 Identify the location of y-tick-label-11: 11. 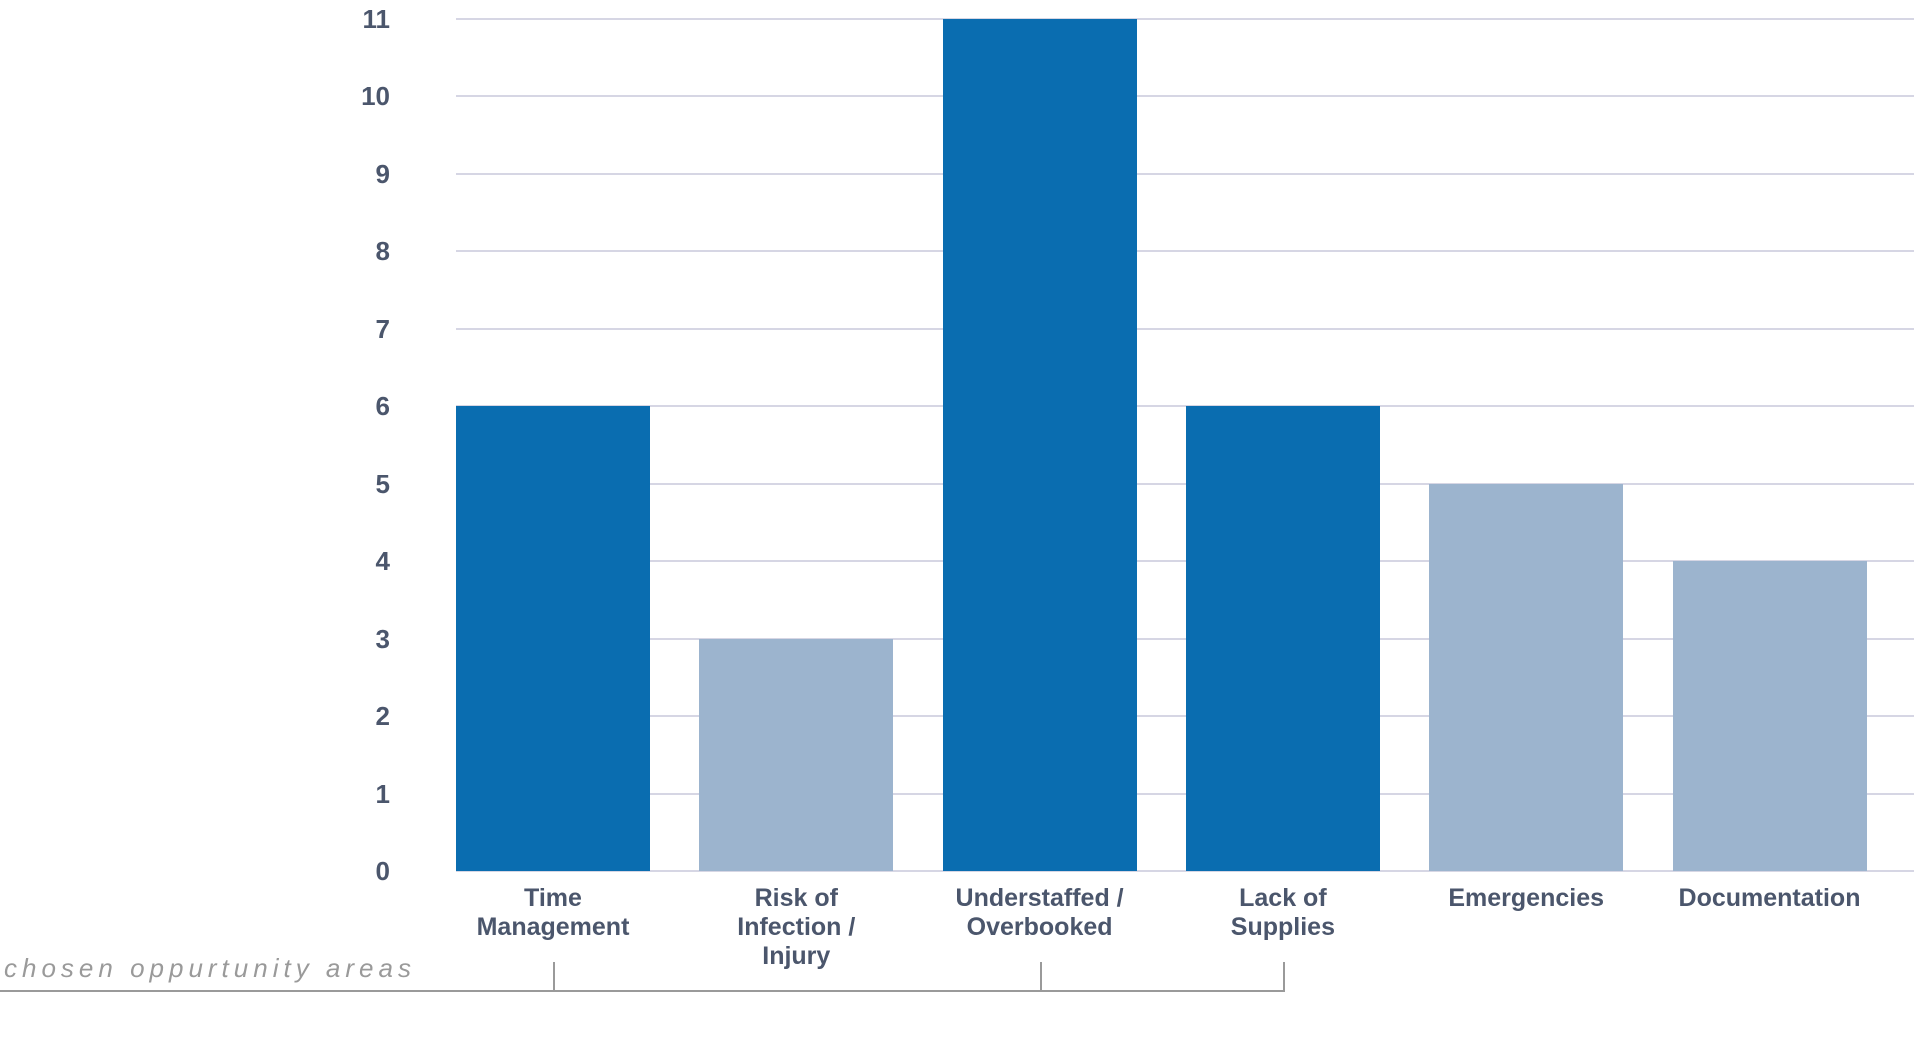
(376, 18).